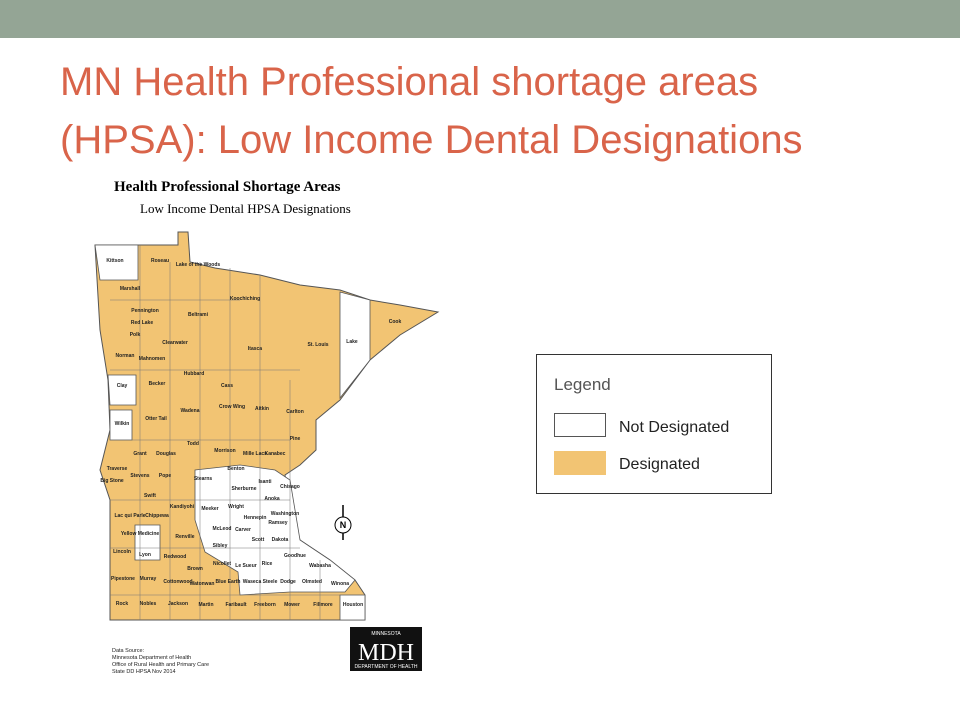 This screenshot has width=960, height=720. What do you see at coordinates (140, 534) in the screenshot?
I see `county-label: Yellow Medicine` at bounding box center [140, 534].